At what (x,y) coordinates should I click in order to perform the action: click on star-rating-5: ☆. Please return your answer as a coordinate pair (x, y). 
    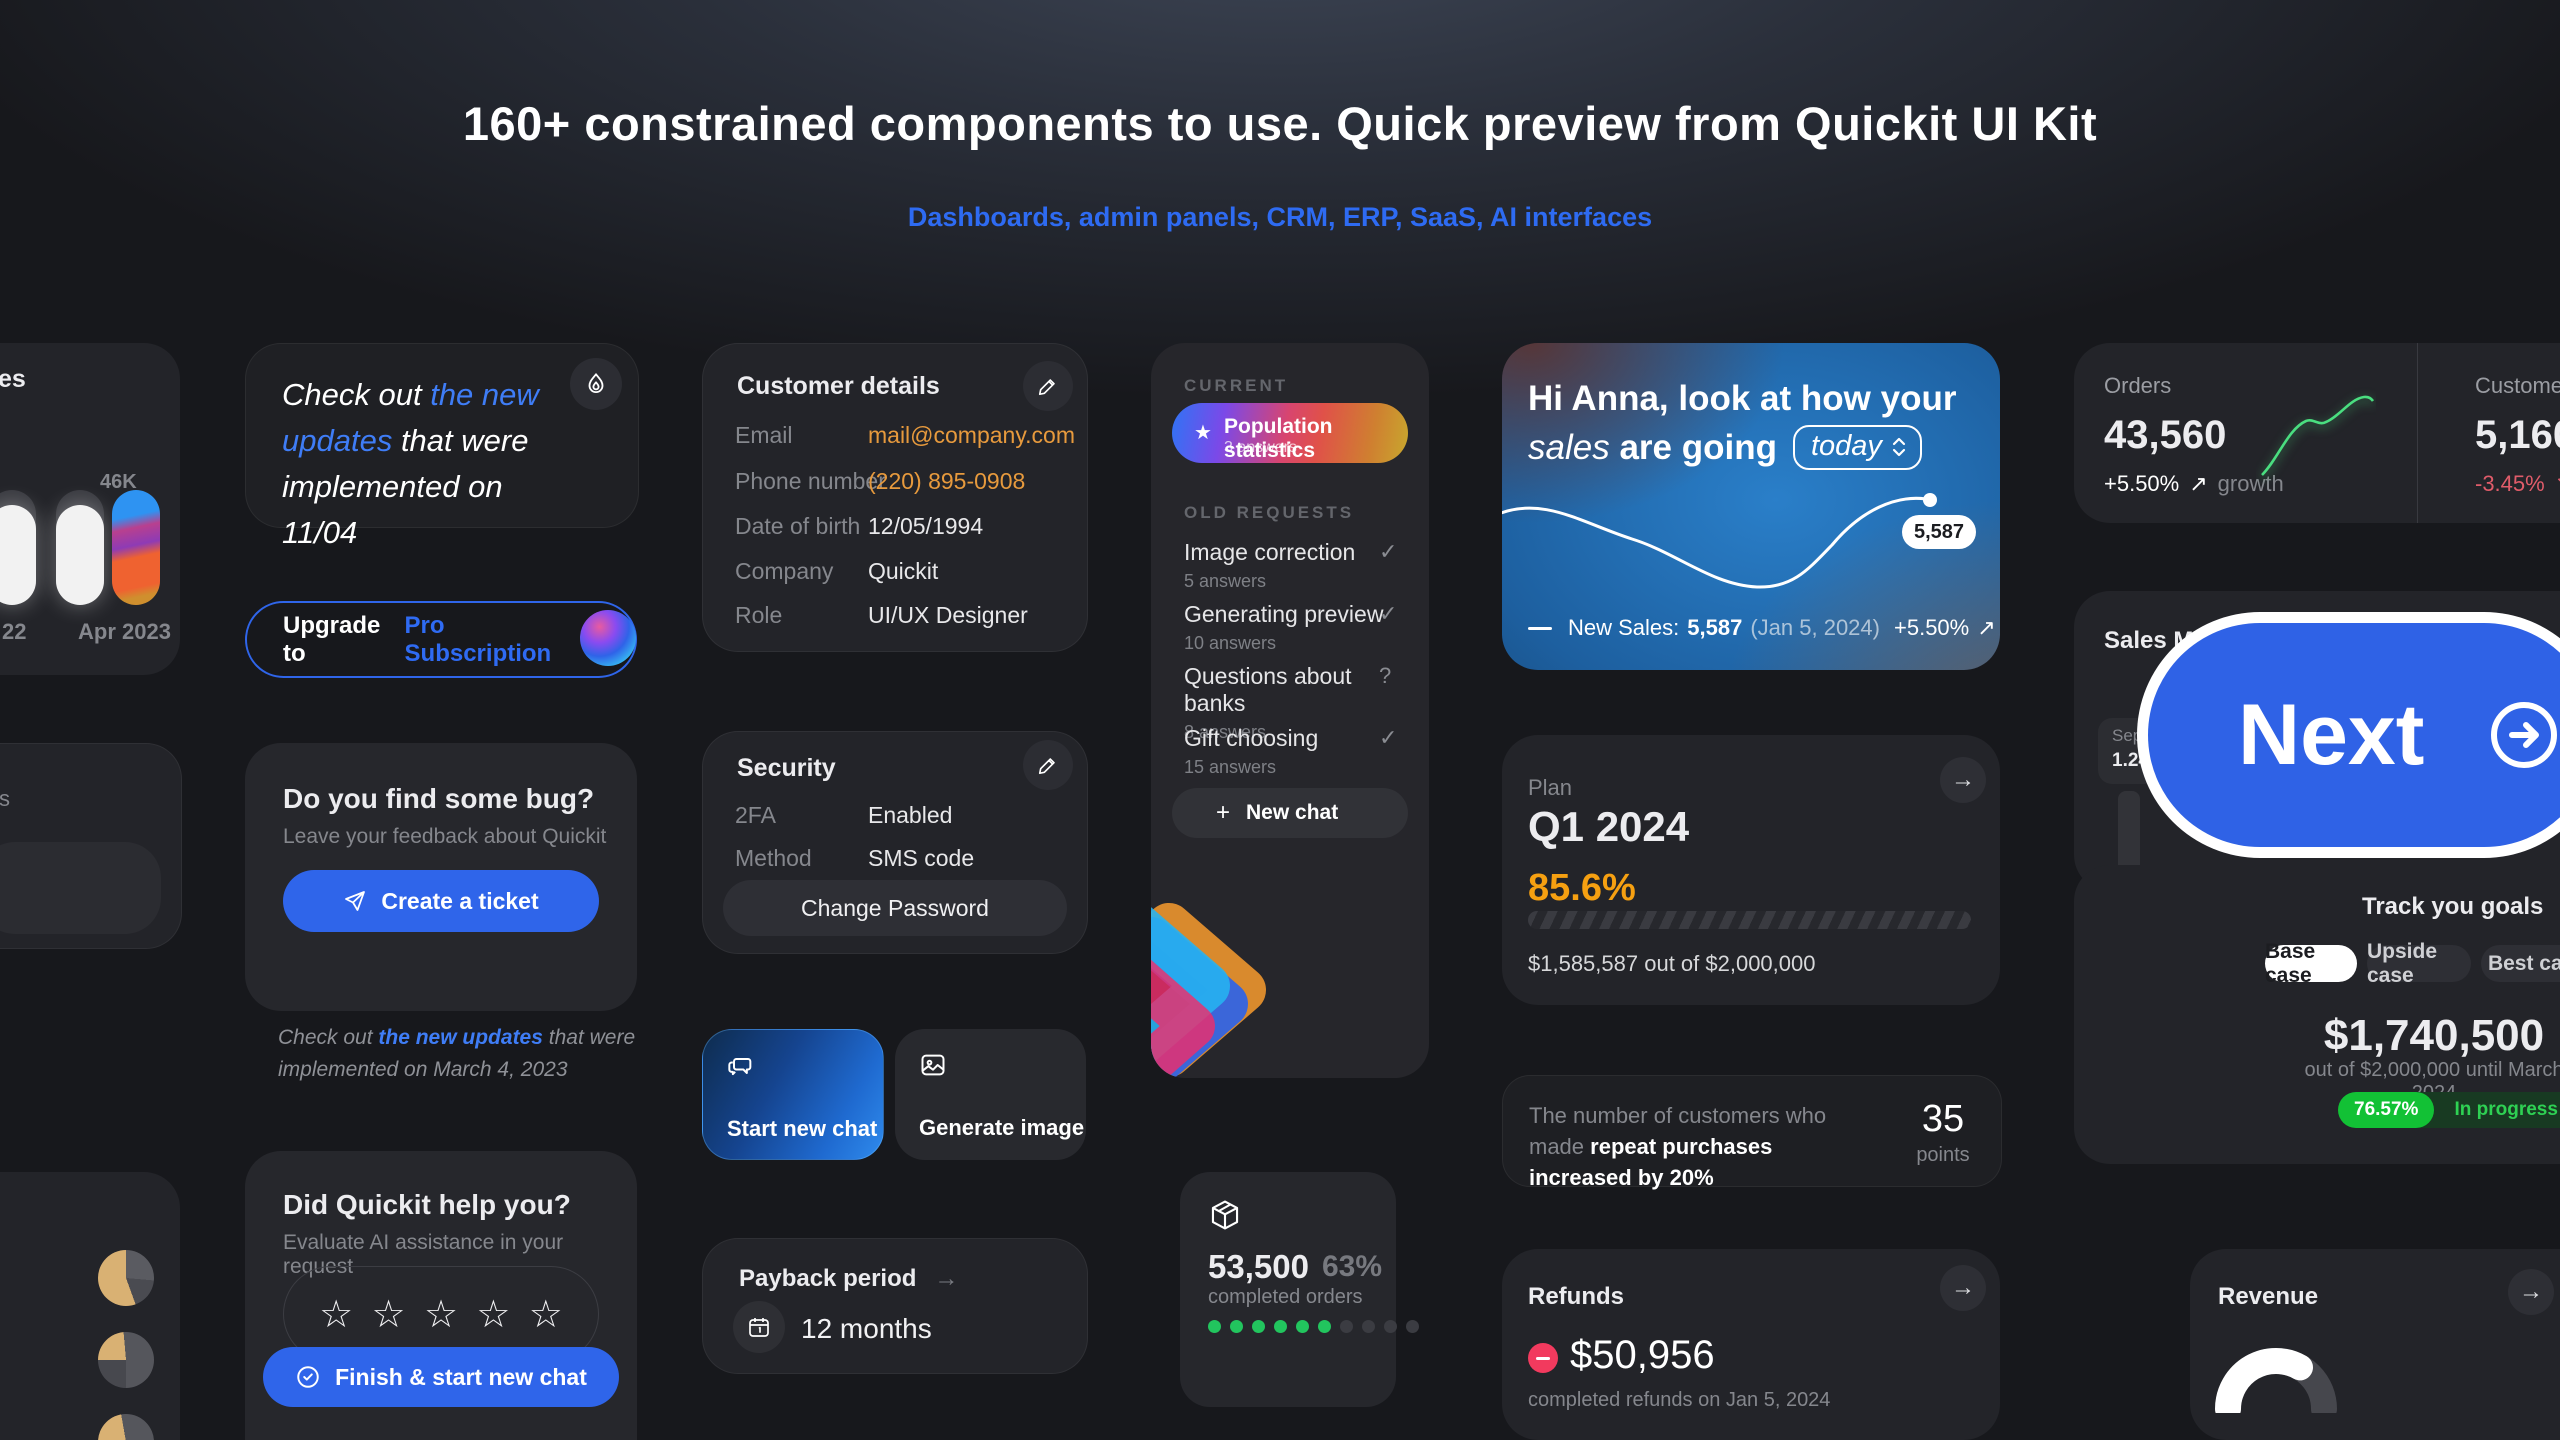
    Looking at the image, I should click on (545, 1314).